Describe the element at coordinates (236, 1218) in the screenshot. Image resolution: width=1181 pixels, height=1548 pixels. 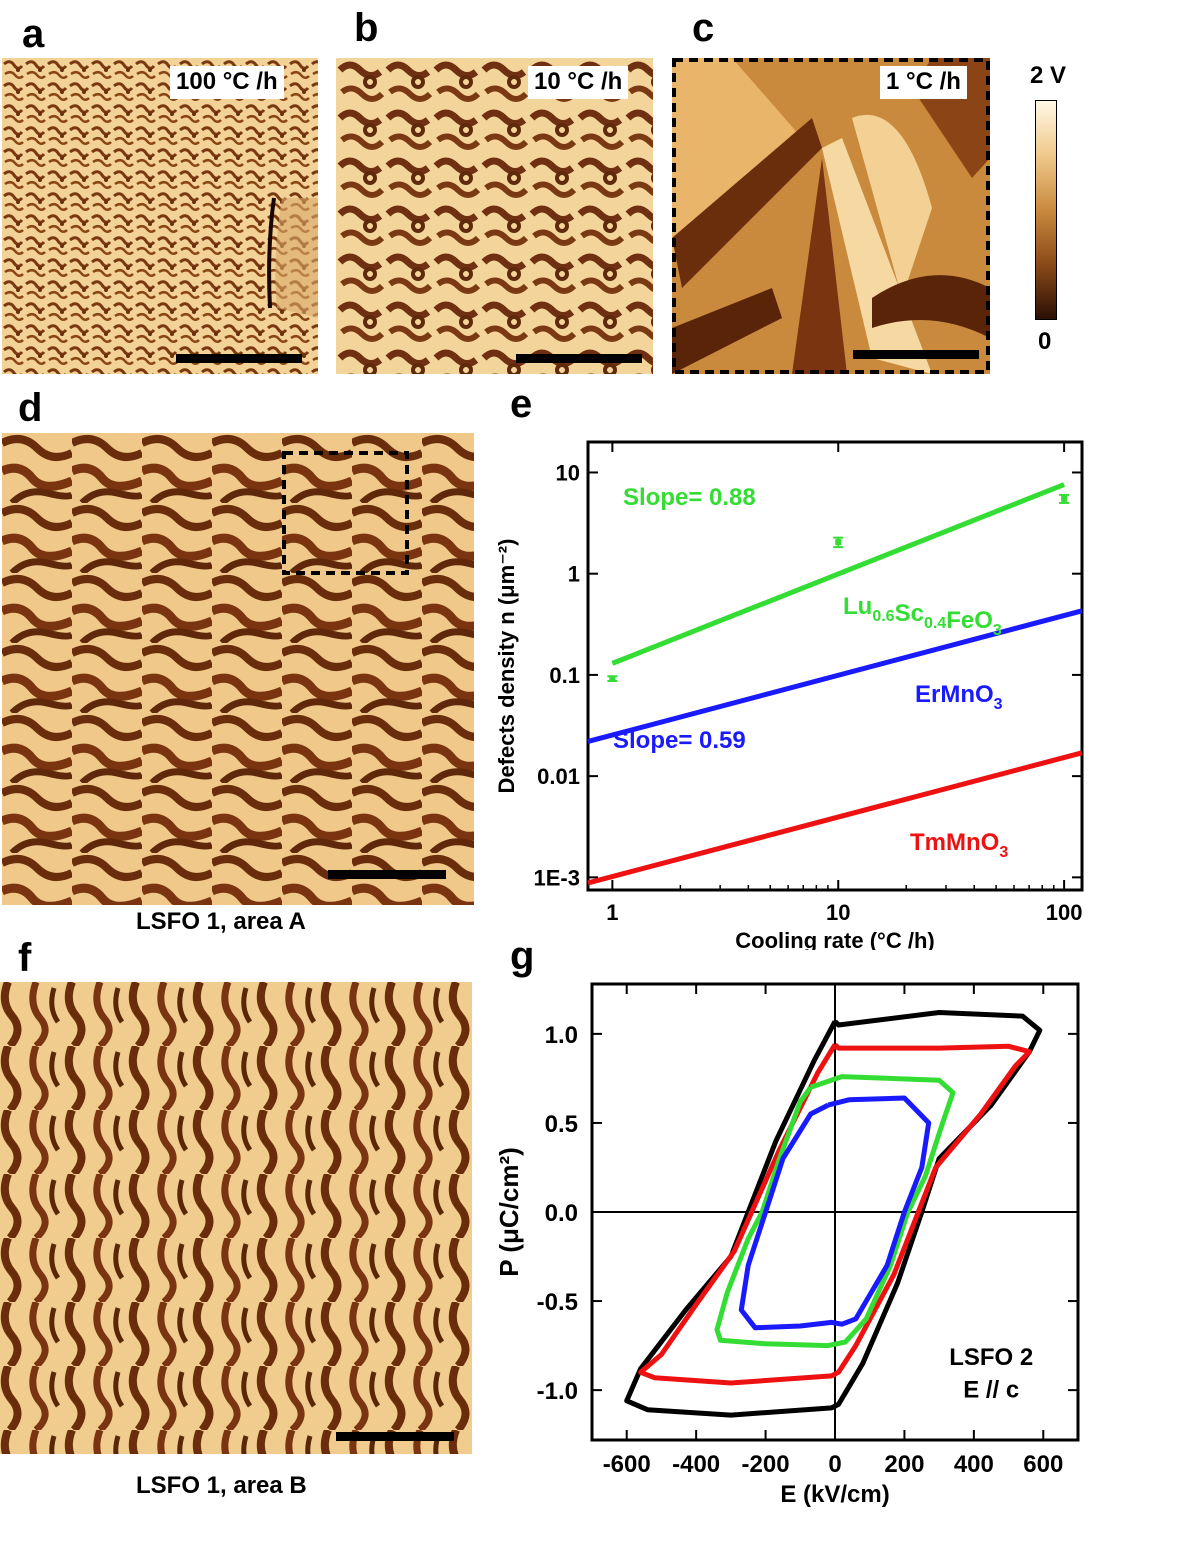
I see `afm-image-f` at that location.